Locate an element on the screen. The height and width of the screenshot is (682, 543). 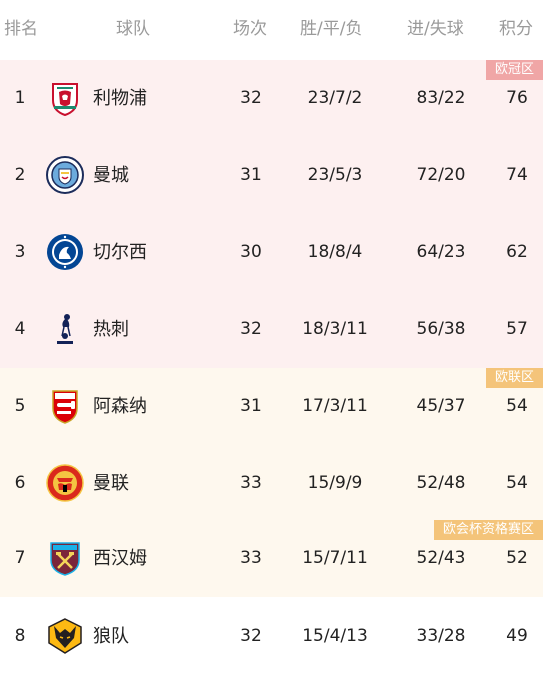
row-goals: 72/20 is located at coordinates (441, 175).